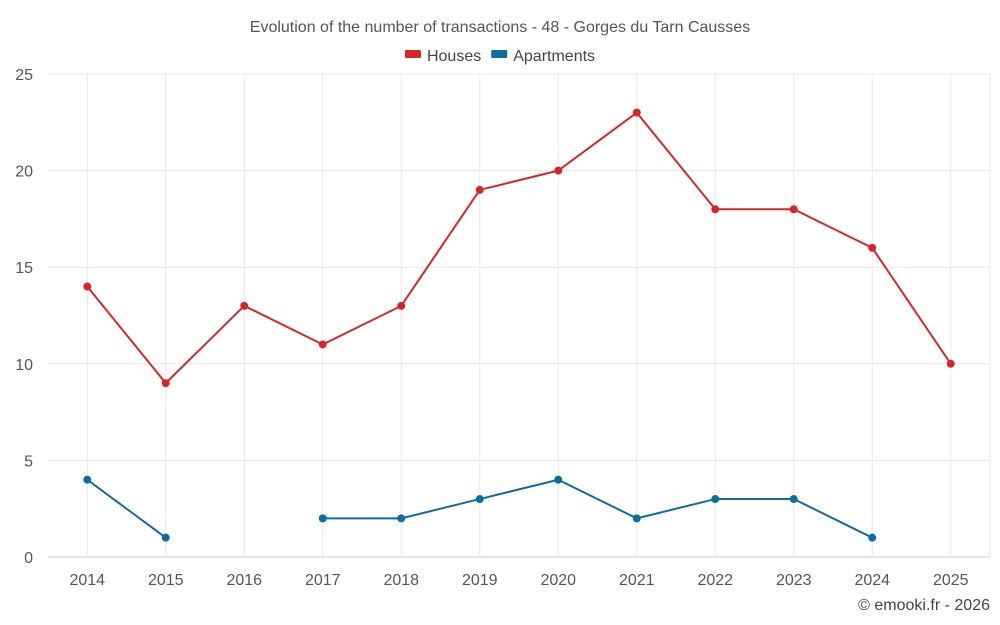 Image resolution: width=1000 pixels, height=625 pixels. I want to click on x-tick-label: 2015, so click(166, 580).